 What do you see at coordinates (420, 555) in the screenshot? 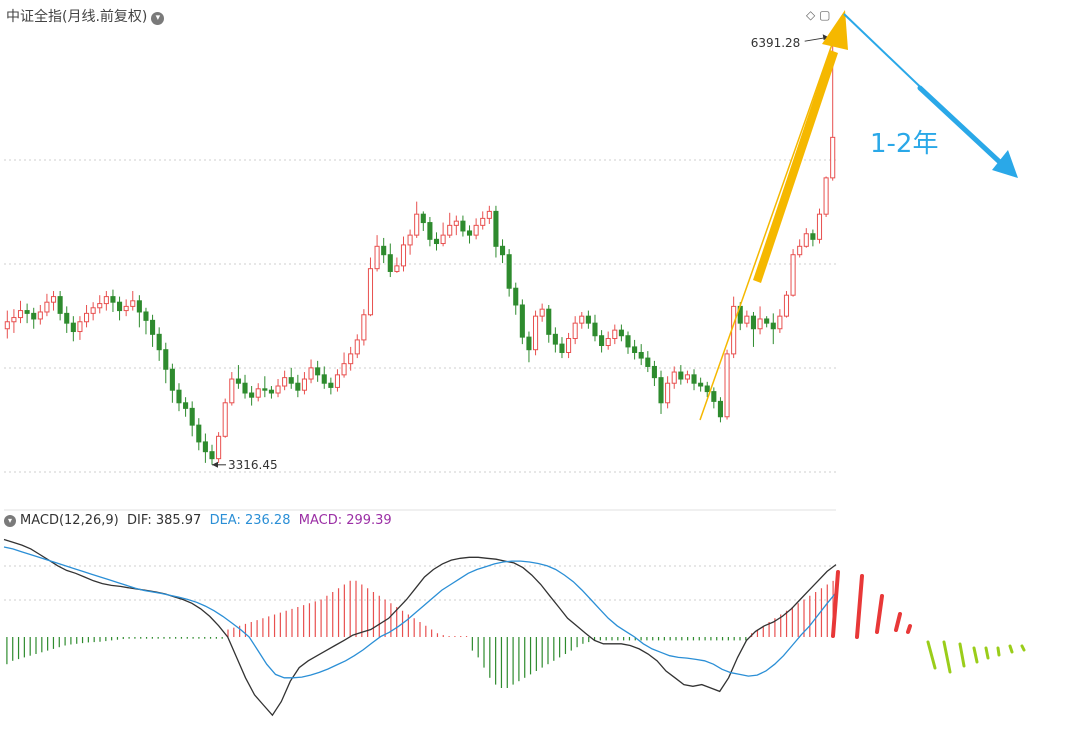
I see `macd-grid` at bounding box center [420, 555].